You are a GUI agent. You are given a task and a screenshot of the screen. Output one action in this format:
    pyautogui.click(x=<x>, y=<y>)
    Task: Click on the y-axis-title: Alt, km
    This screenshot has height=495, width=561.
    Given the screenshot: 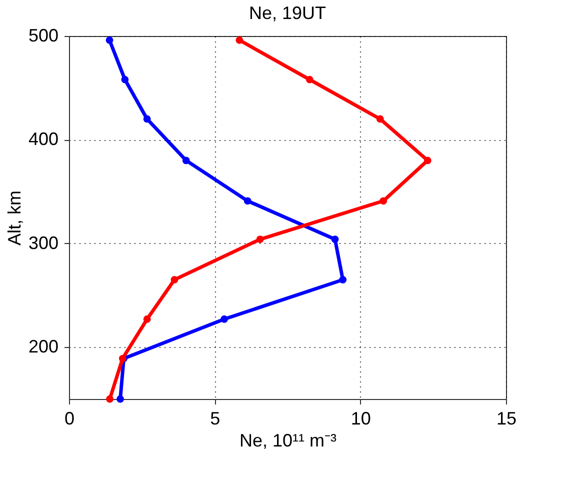 What is the action you would take?
    pyautogui.click(x=14, y=218)
    